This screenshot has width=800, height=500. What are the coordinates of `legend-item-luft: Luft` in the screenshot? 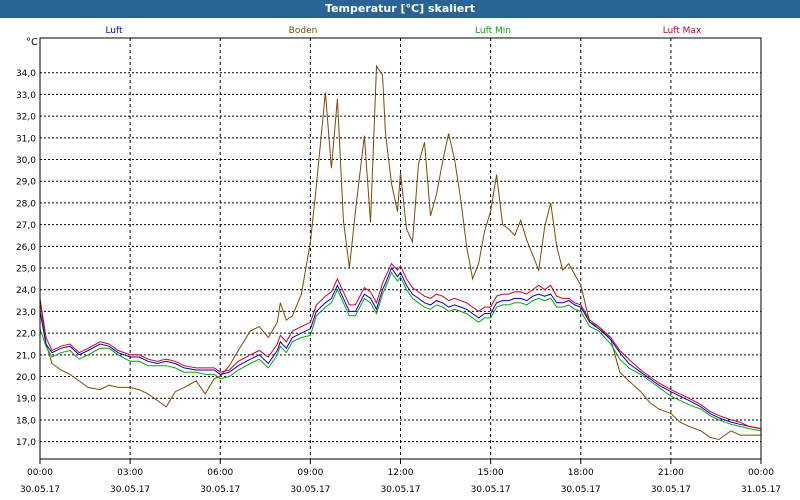 It's located at (114, 31).